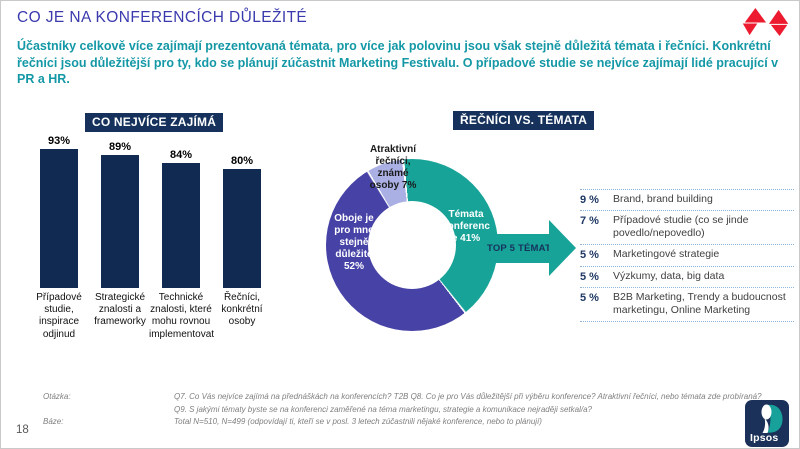 The image size is (800, 449). What do you see at coordinates (562, 248) in the screenshot?
I see `arrow-head-icon` at bounding box center [562, 248].